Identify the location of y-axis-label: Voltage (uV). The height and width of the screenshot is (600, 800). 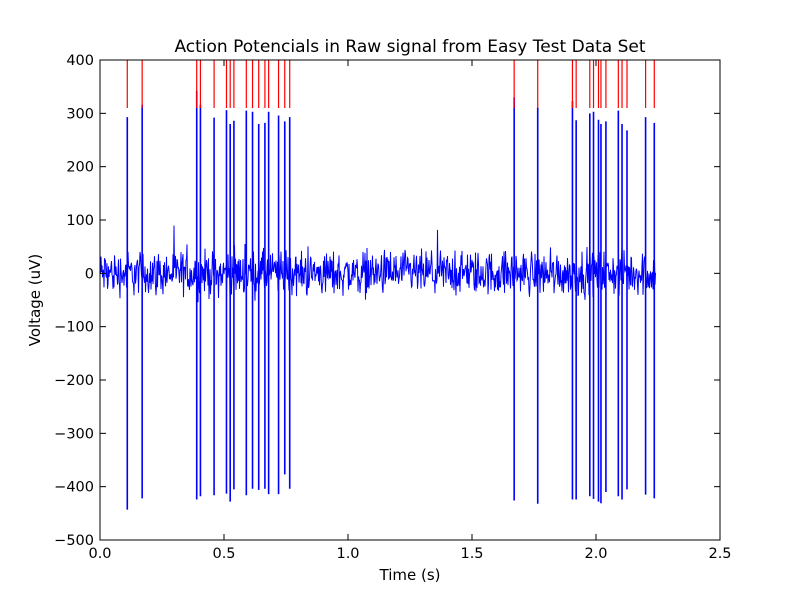
(35, 300).